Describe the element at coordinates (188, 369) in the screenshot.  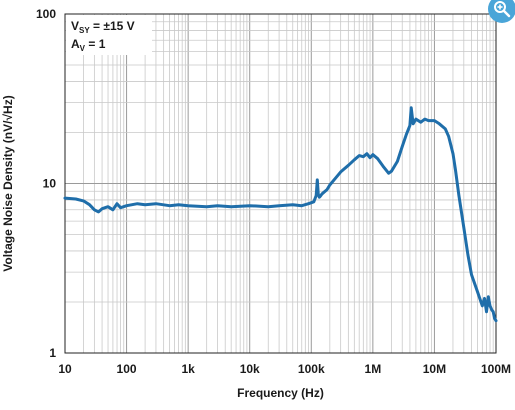
I see `x-tick-label: 1k` at that location.